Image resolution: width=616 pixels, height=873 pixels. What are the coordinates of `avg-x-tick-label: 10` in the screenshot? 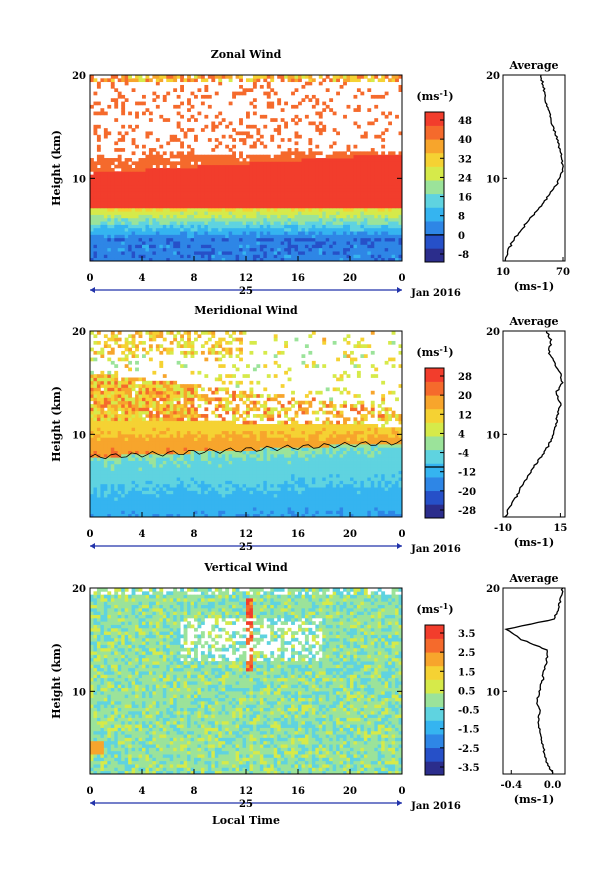 It's located at (503, 272).